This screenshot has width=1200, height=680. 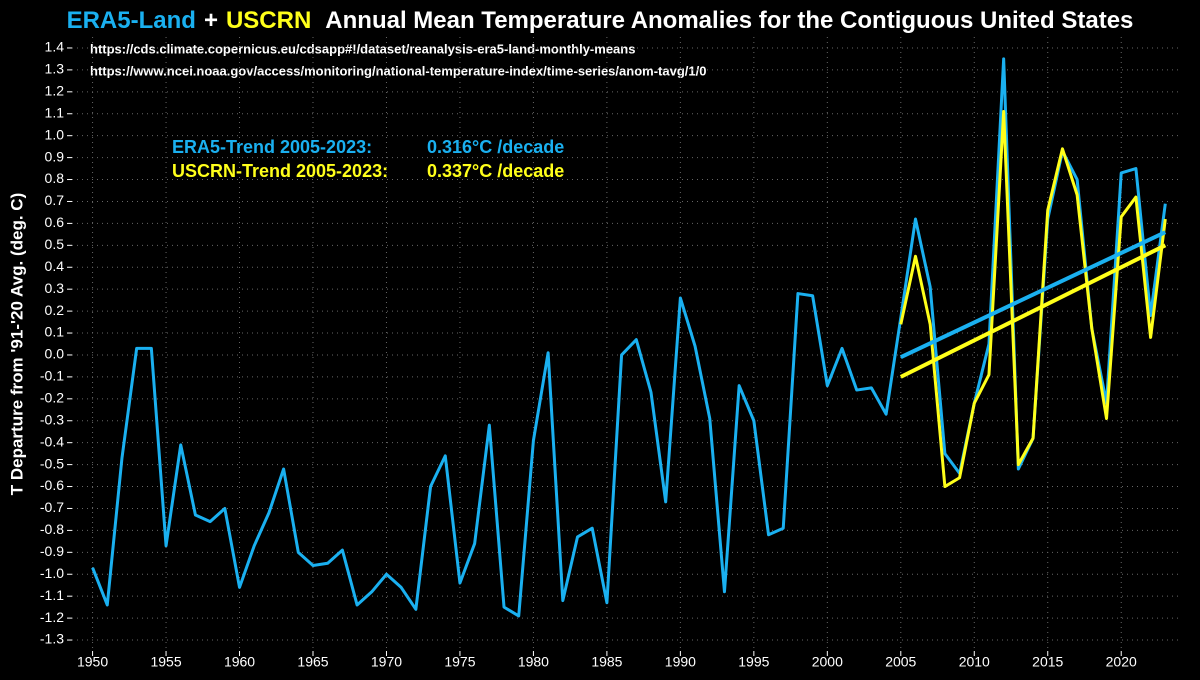 What do you see at coordinates (92, 662) in the screenshot?
I see `x-tick-label: 1950` at bounding box center [92, 662].